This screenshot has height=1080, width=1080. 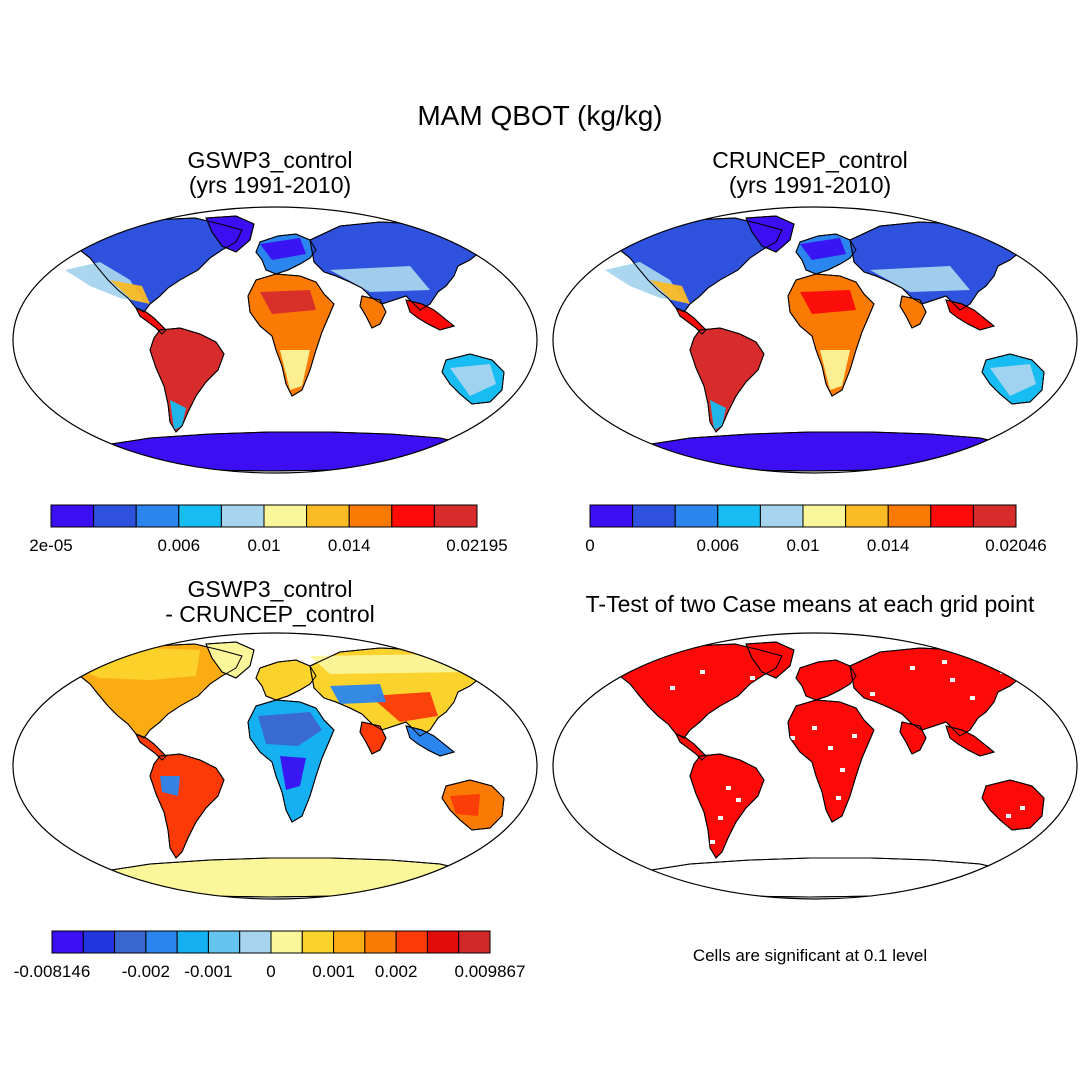 What do you see at coordinates (490, 971) in the screenshot?
I see `colorbar-tick-label: 0.009867` at bounding box center [490, 971].